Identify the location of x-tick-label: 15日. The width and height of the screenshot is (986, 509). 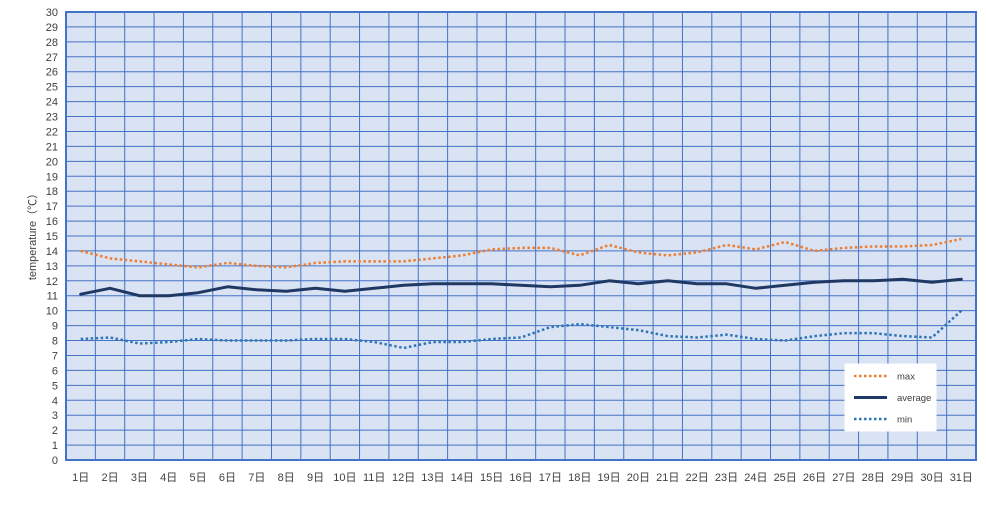
(491, 478).